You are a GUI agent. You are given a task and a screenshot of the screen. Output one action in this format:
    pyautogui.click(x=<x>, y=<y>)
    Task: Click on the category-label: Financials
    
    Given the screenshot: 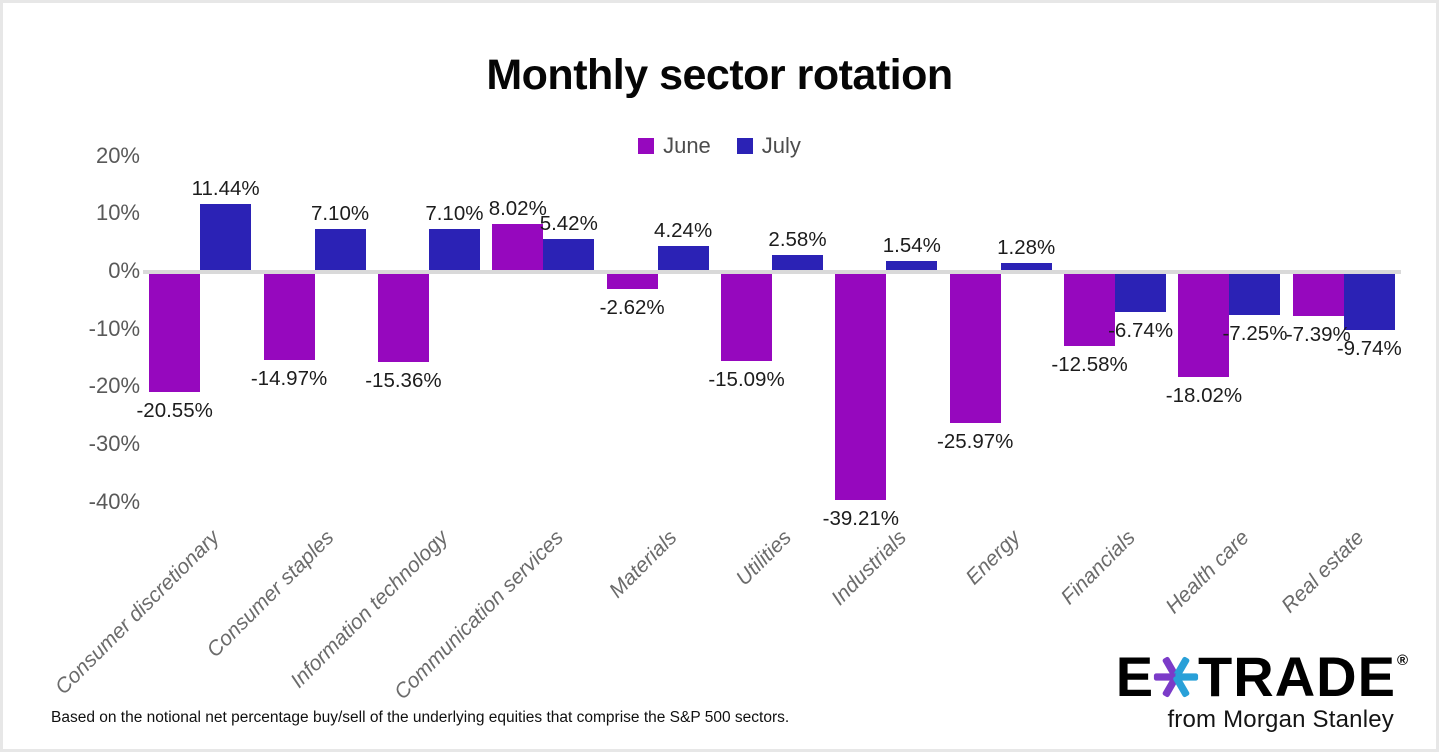 What is the action you would take?
    pyautogui.click(x=1098, y=568)
    